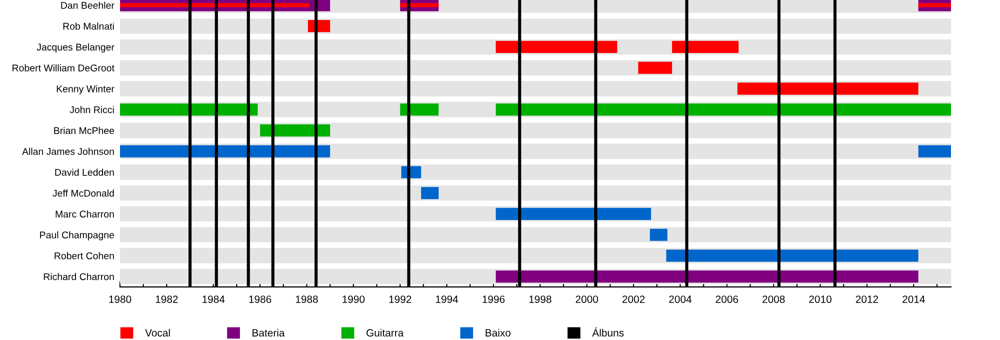 The height and width of the screenshot is (340, 1000). What do you see at coordinates (84, 130) in the screenshot?
I see `y-tick-label: Brian McPhee` at bounding box center [84, 130].